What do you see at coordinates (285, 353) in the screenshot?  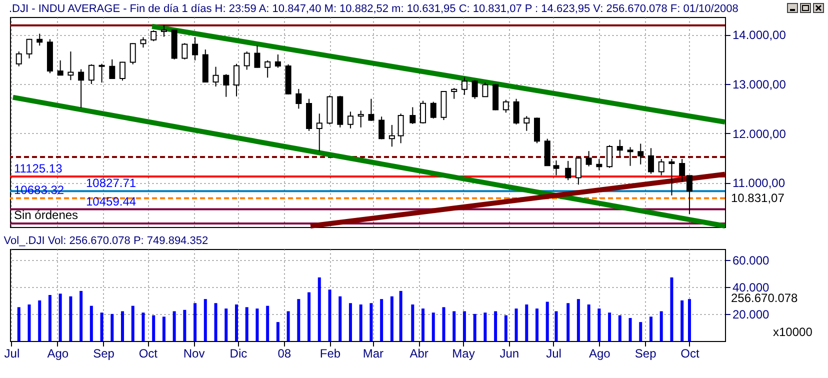 I see `x-tick-label: 08` at bounding box center [285, 353].